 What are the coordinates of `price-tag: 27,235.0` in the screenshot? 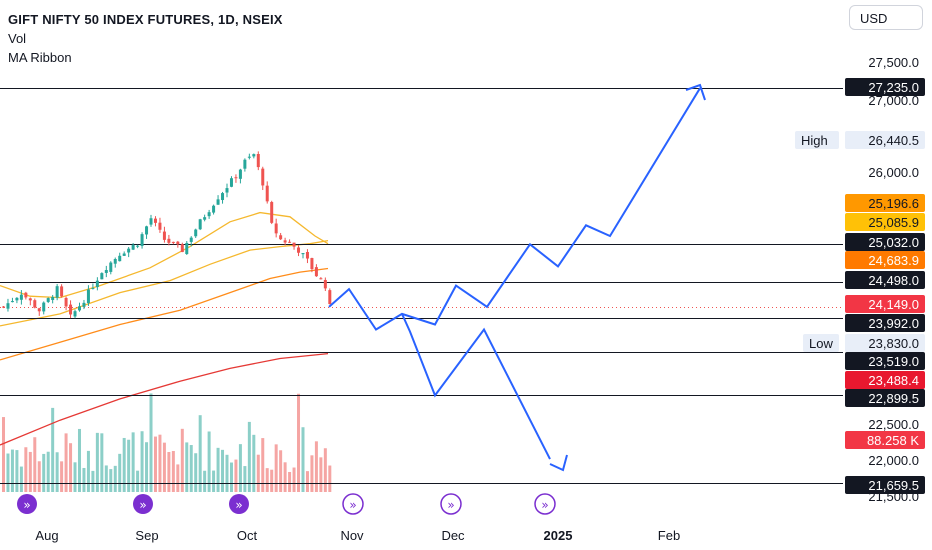 It's located at (885, 87).